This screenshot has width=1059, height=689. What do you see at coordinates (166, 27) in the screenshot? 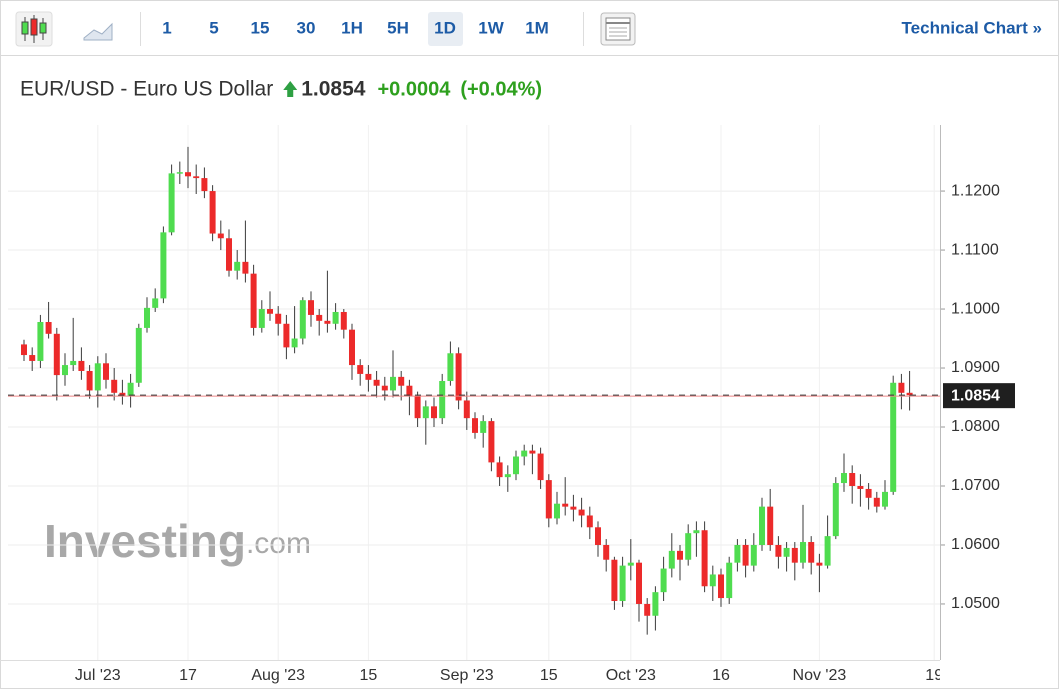
I see `interval-button: 1` at bounding box center [166, 27].